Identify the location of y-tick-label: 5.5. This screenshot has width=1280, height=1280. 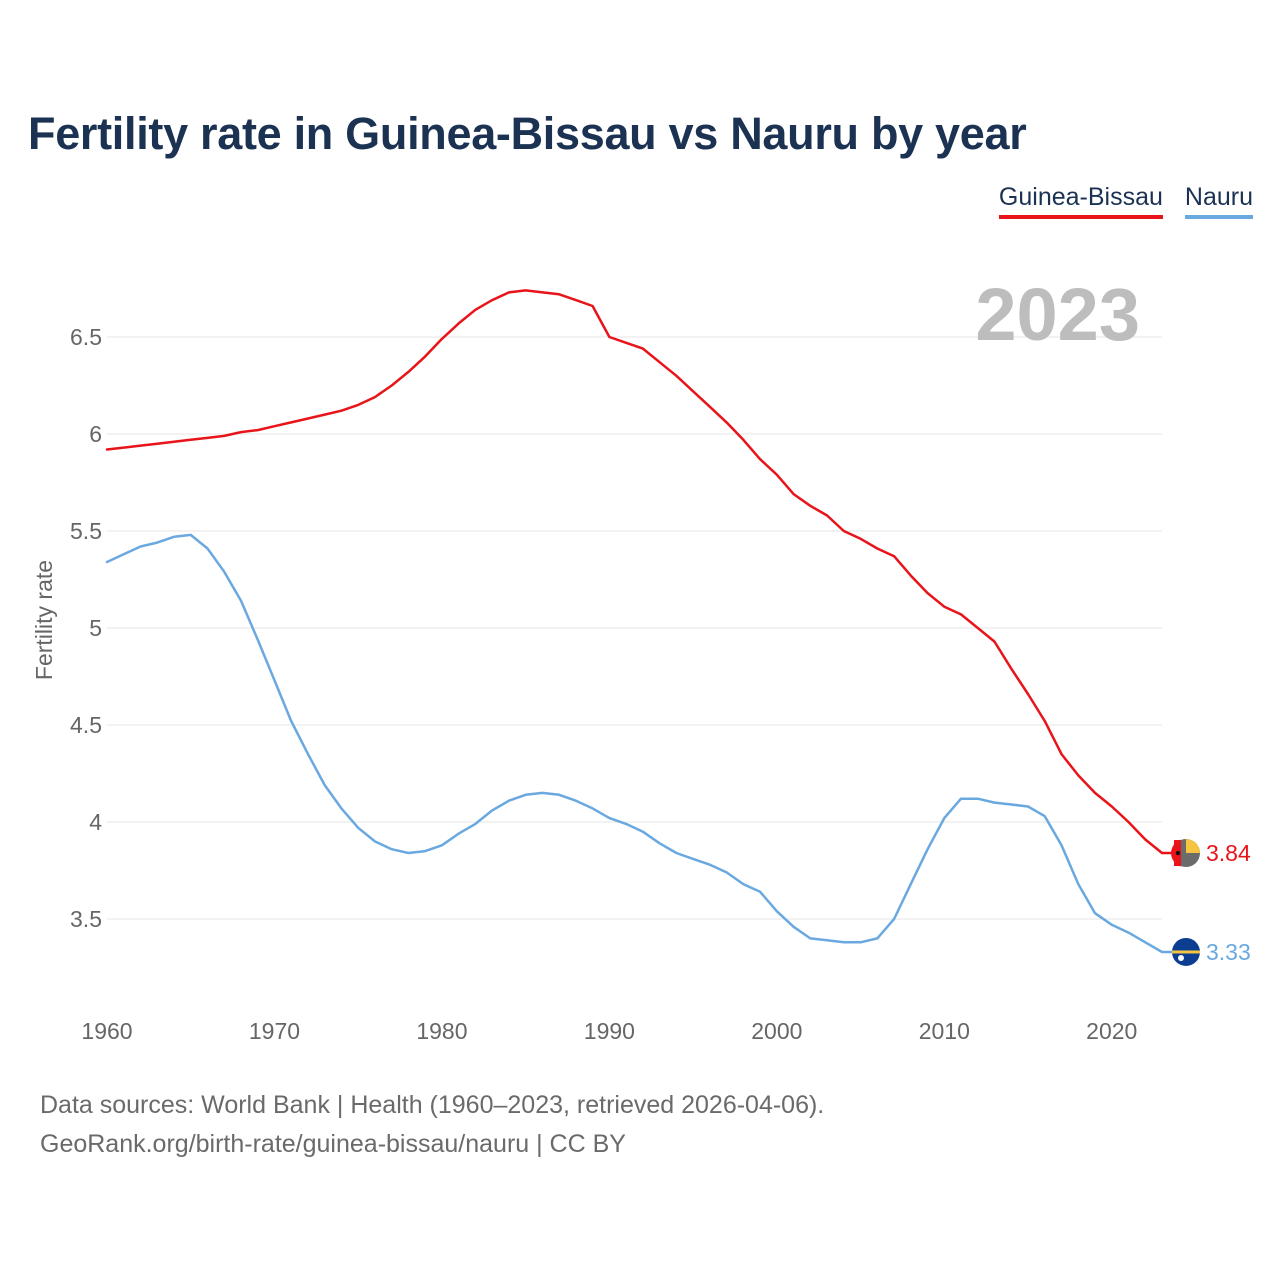
(86, 531).